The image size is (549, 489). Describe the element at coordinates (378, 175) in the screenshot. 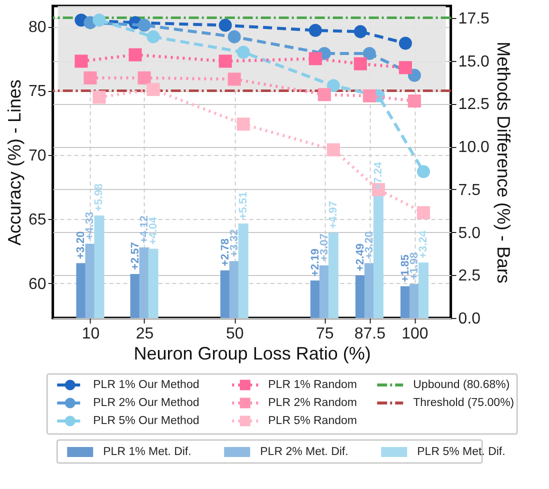

I see `data-label: +7.24` at that location.